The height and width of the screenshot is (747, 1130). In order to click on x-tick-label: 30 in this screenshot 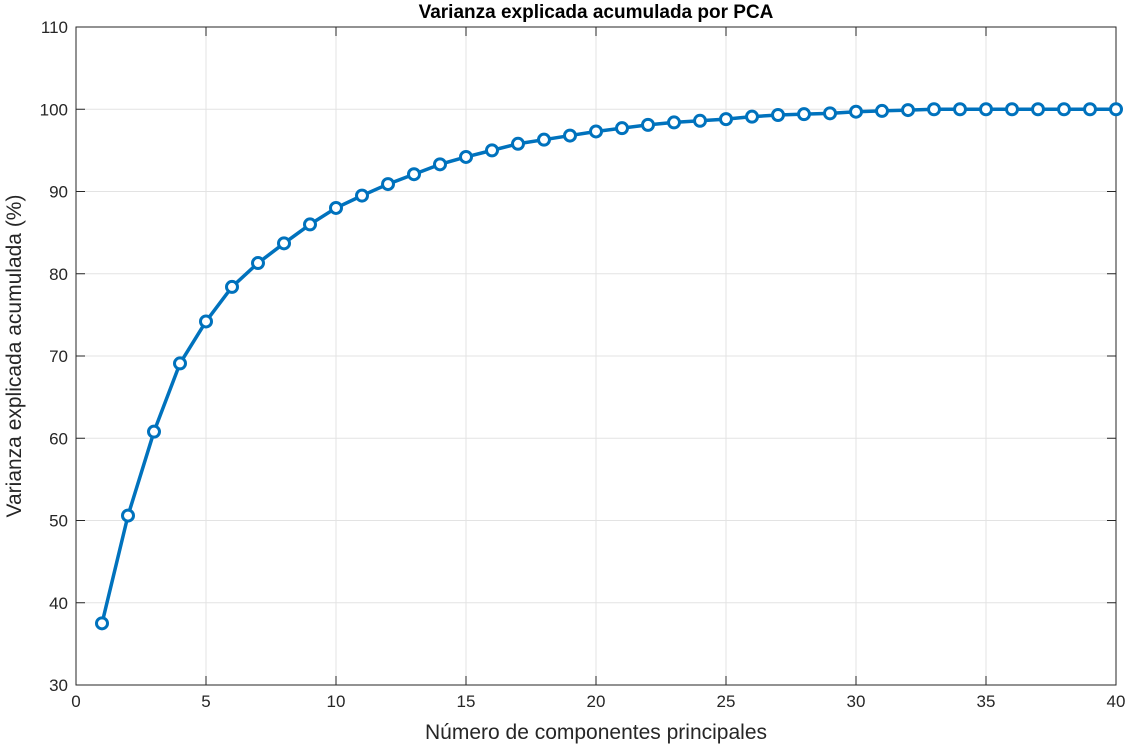, I will do `click(856, 701)`.